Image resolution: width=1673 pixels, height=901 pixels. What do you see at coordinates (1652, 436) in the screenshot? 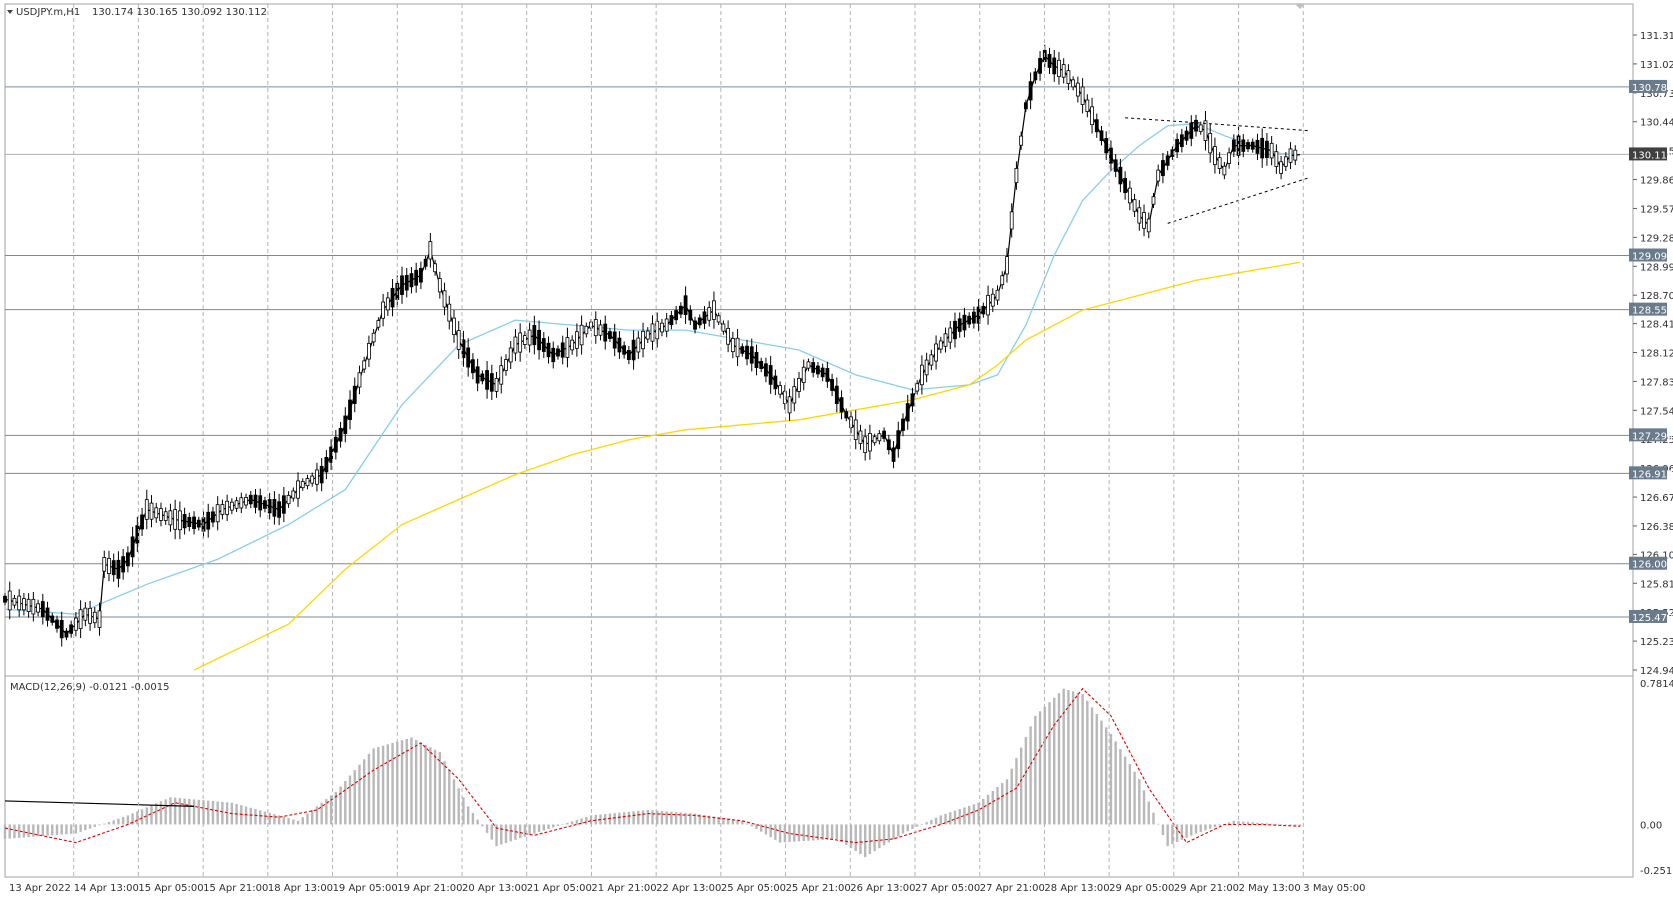
I see `level-price-label: 127.294` at bounding box center [1652, 436].